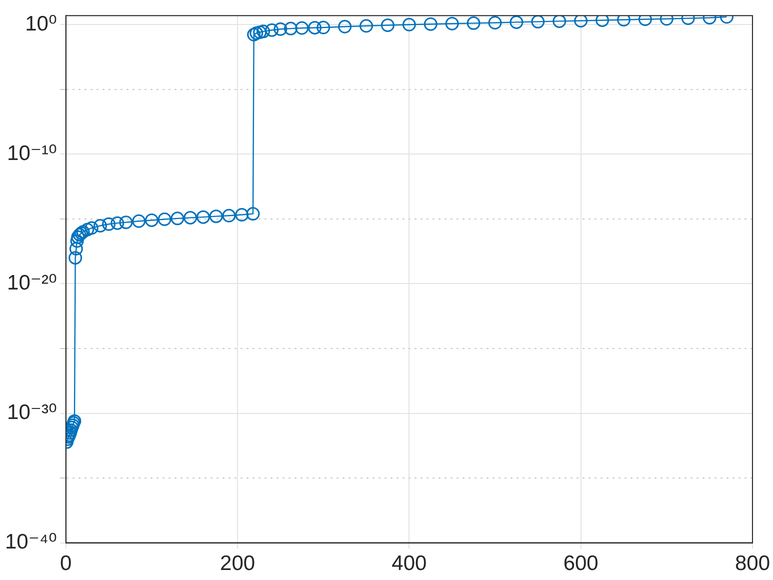 Image resolution: width=773 pixels, height=580 pixels. What do you see at coordinates (32, 412) in the screenshot?
I see `y-tick-label: 10⁻³⁰` at bounding box center [32, 412].